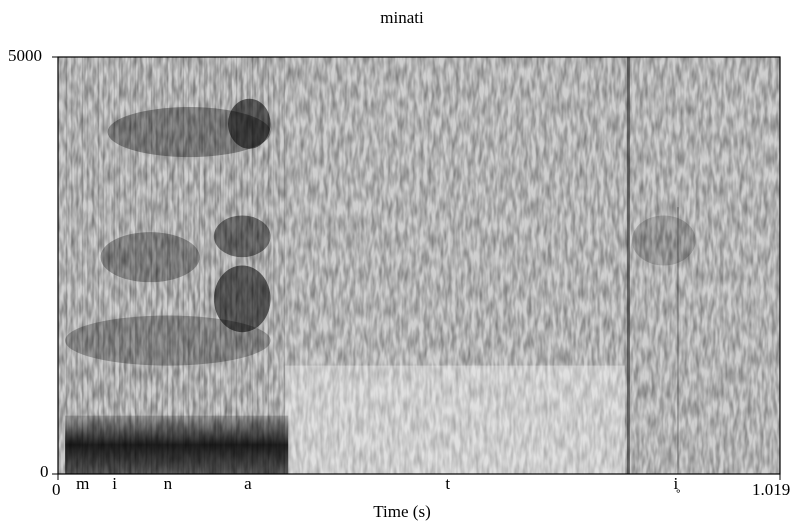 The height and width of the screenshot is (522, 804). What do you see at coordinates (454, 419) in the screenshot?
I see `low-energy-region` at bounding box center [454, 419].